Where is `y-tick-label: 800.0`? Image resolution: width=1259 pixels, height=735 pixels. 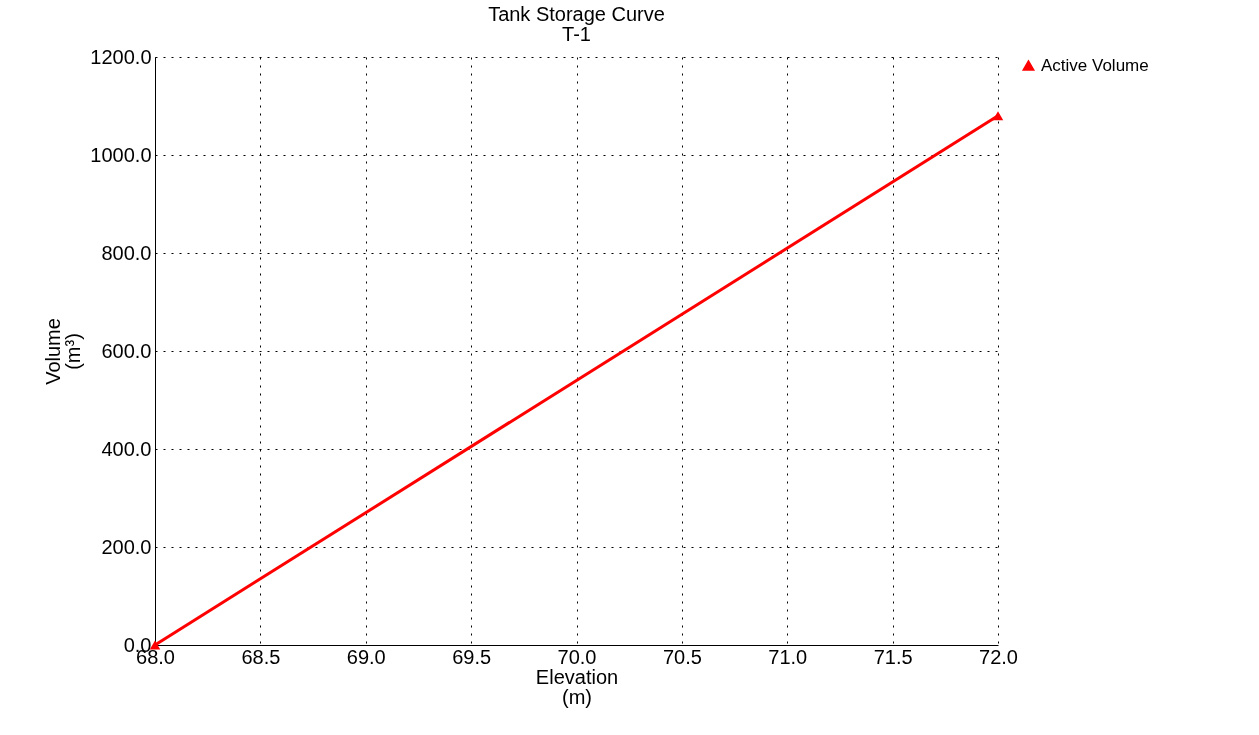 y-tick-label: 800.0 is located at coordinates (126, 252).